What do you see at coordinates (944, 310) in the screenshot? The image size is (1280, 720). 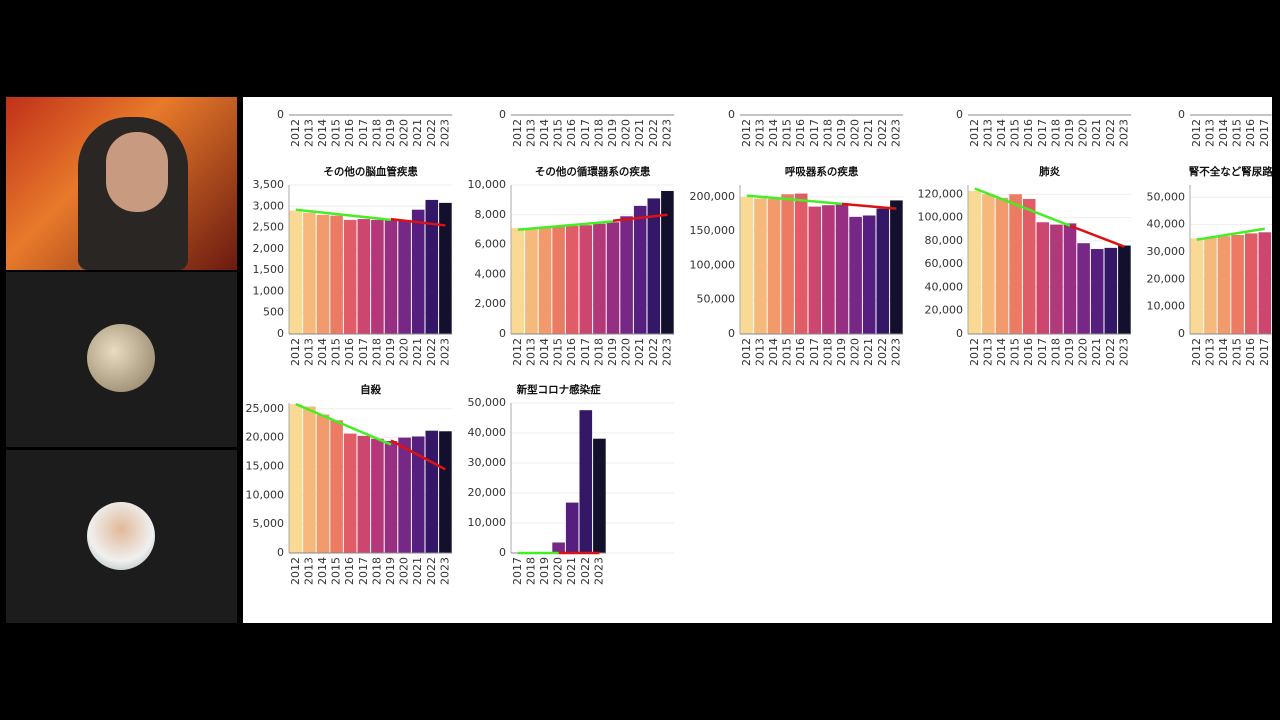 I see `y-tick-label: 20,000` at bounding box center [944, 310].